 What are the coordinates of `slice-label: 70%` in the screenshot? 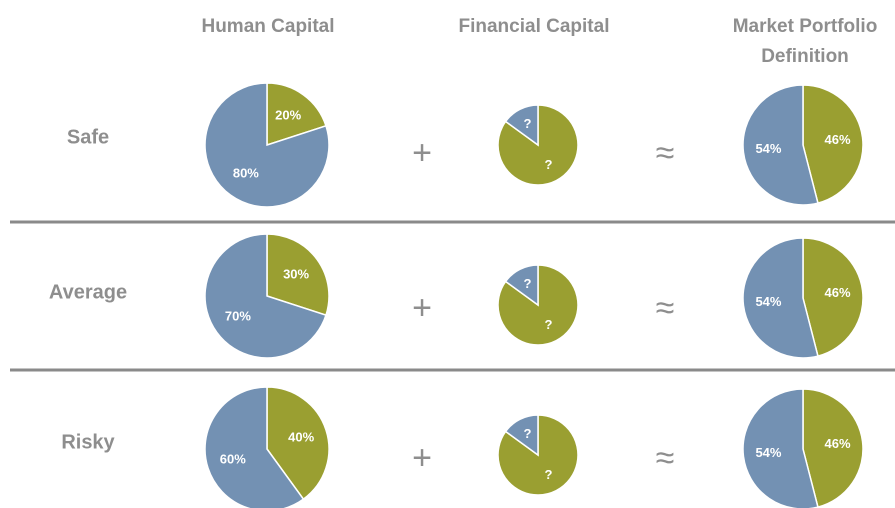 It's located at (238, 316).